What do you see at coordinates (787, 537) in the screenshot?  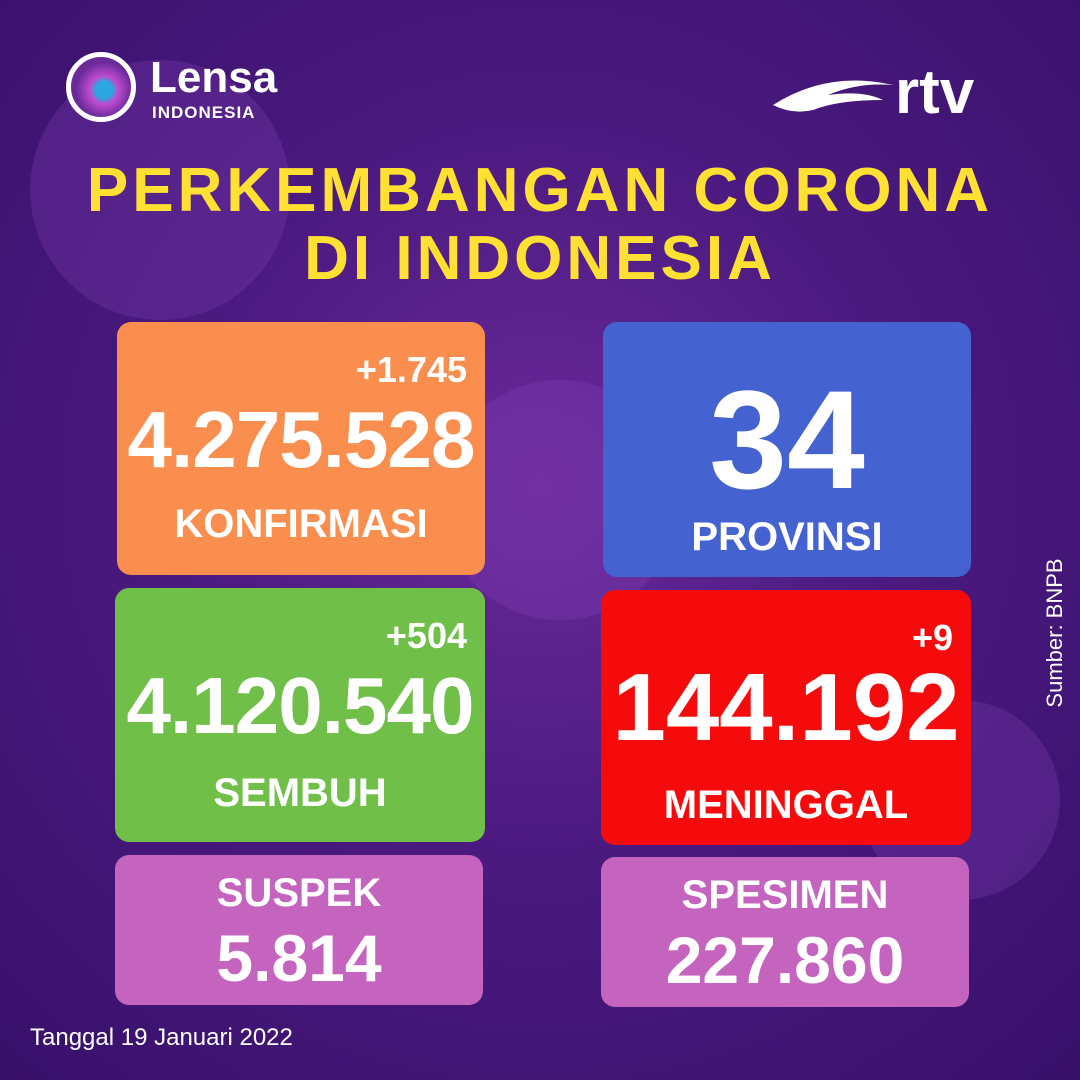 I see `label: PROVINSI` at bounding box center [787, 537].